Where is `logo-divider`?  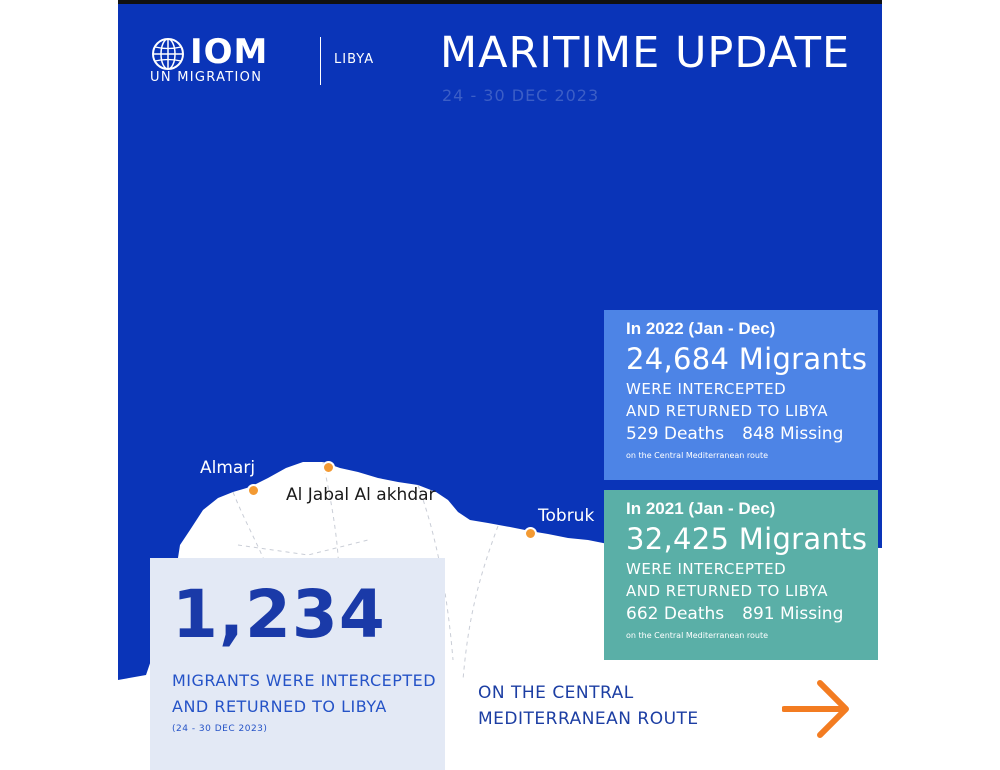
logo-divider is located at coordinates (320, 61).